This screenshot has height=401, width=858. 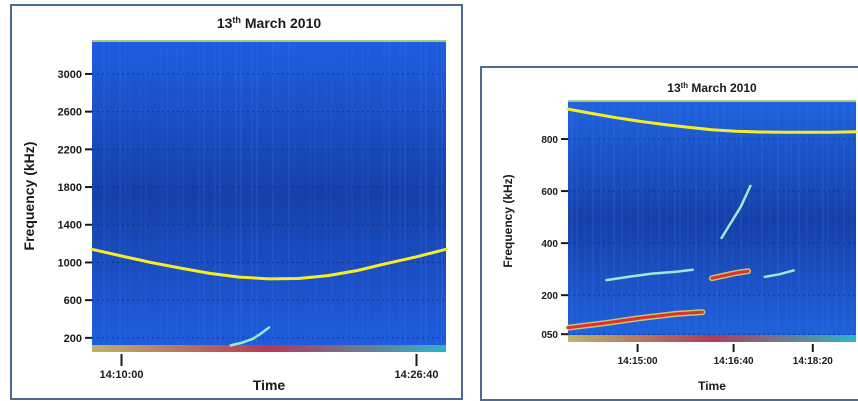 I want to click on y-tick-label: 800, so click(x=549, y=140).